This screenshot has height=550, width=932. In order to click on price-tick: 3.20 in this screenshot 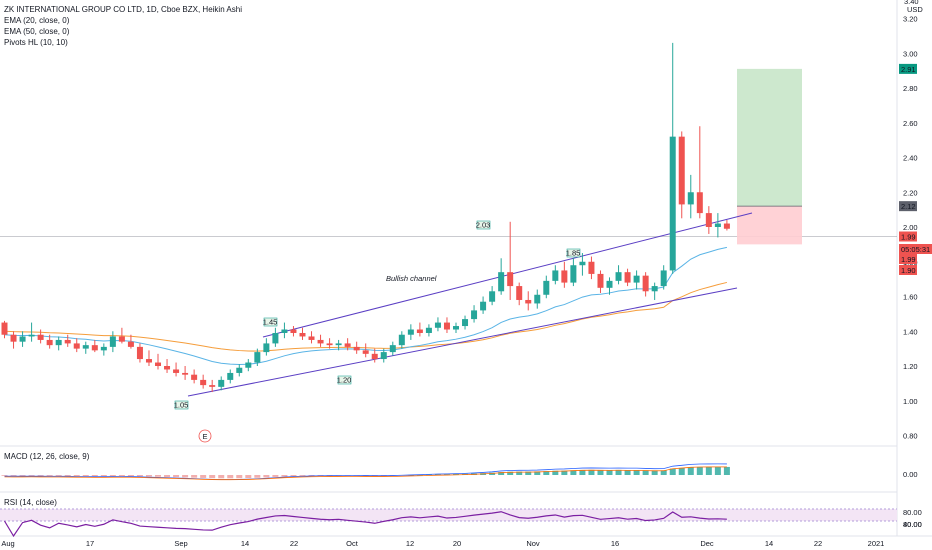, I will do `click(910, 19)`.